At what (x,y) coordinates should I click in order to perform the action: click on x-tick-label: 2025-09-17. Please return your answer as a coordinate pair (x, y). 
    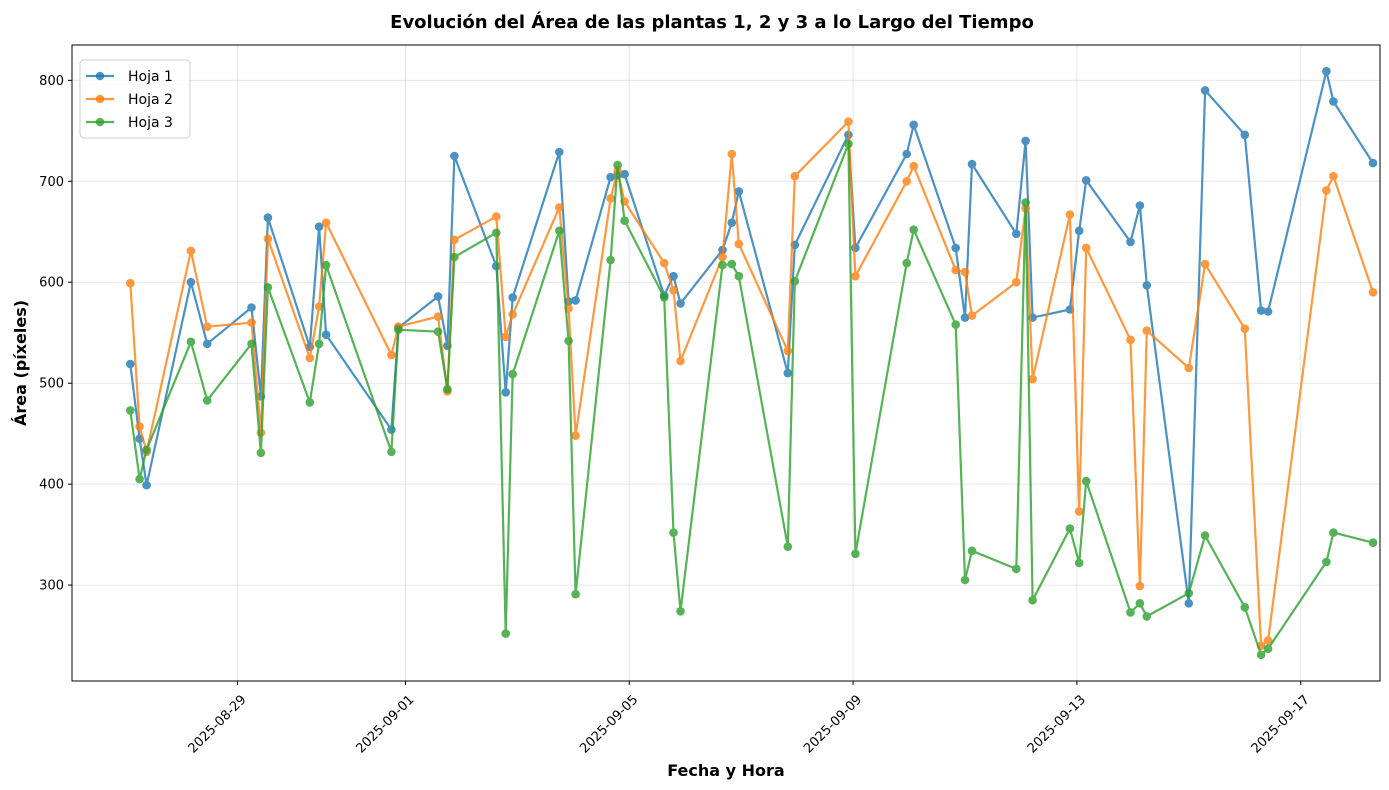
    Looking at the image, I should click on (1281, 724).